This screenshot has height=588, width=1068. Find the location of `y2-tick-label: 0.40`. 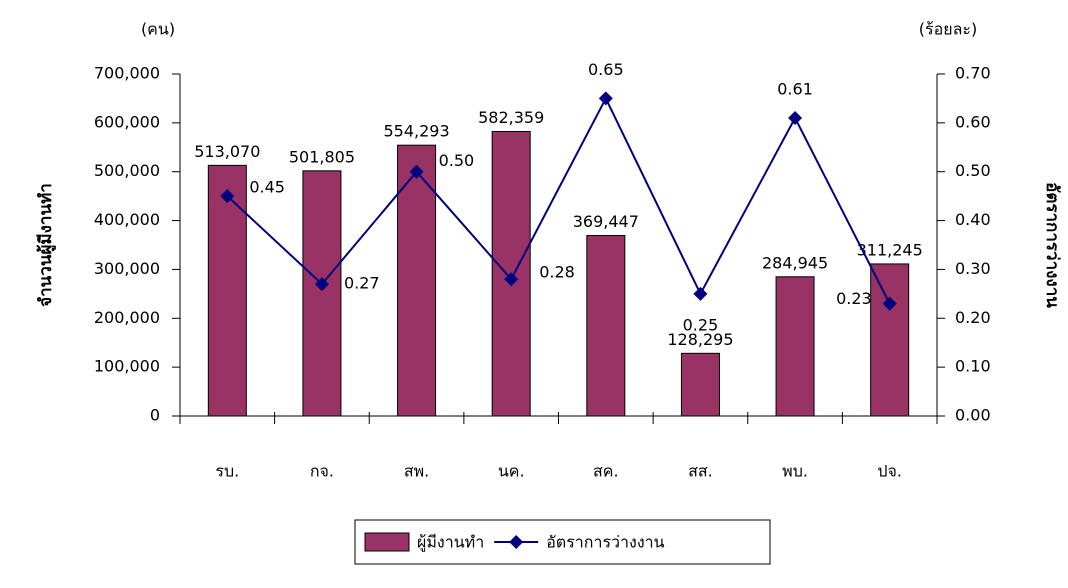

y2-tick-label: 0.40 is located at coordinates (973, 219).